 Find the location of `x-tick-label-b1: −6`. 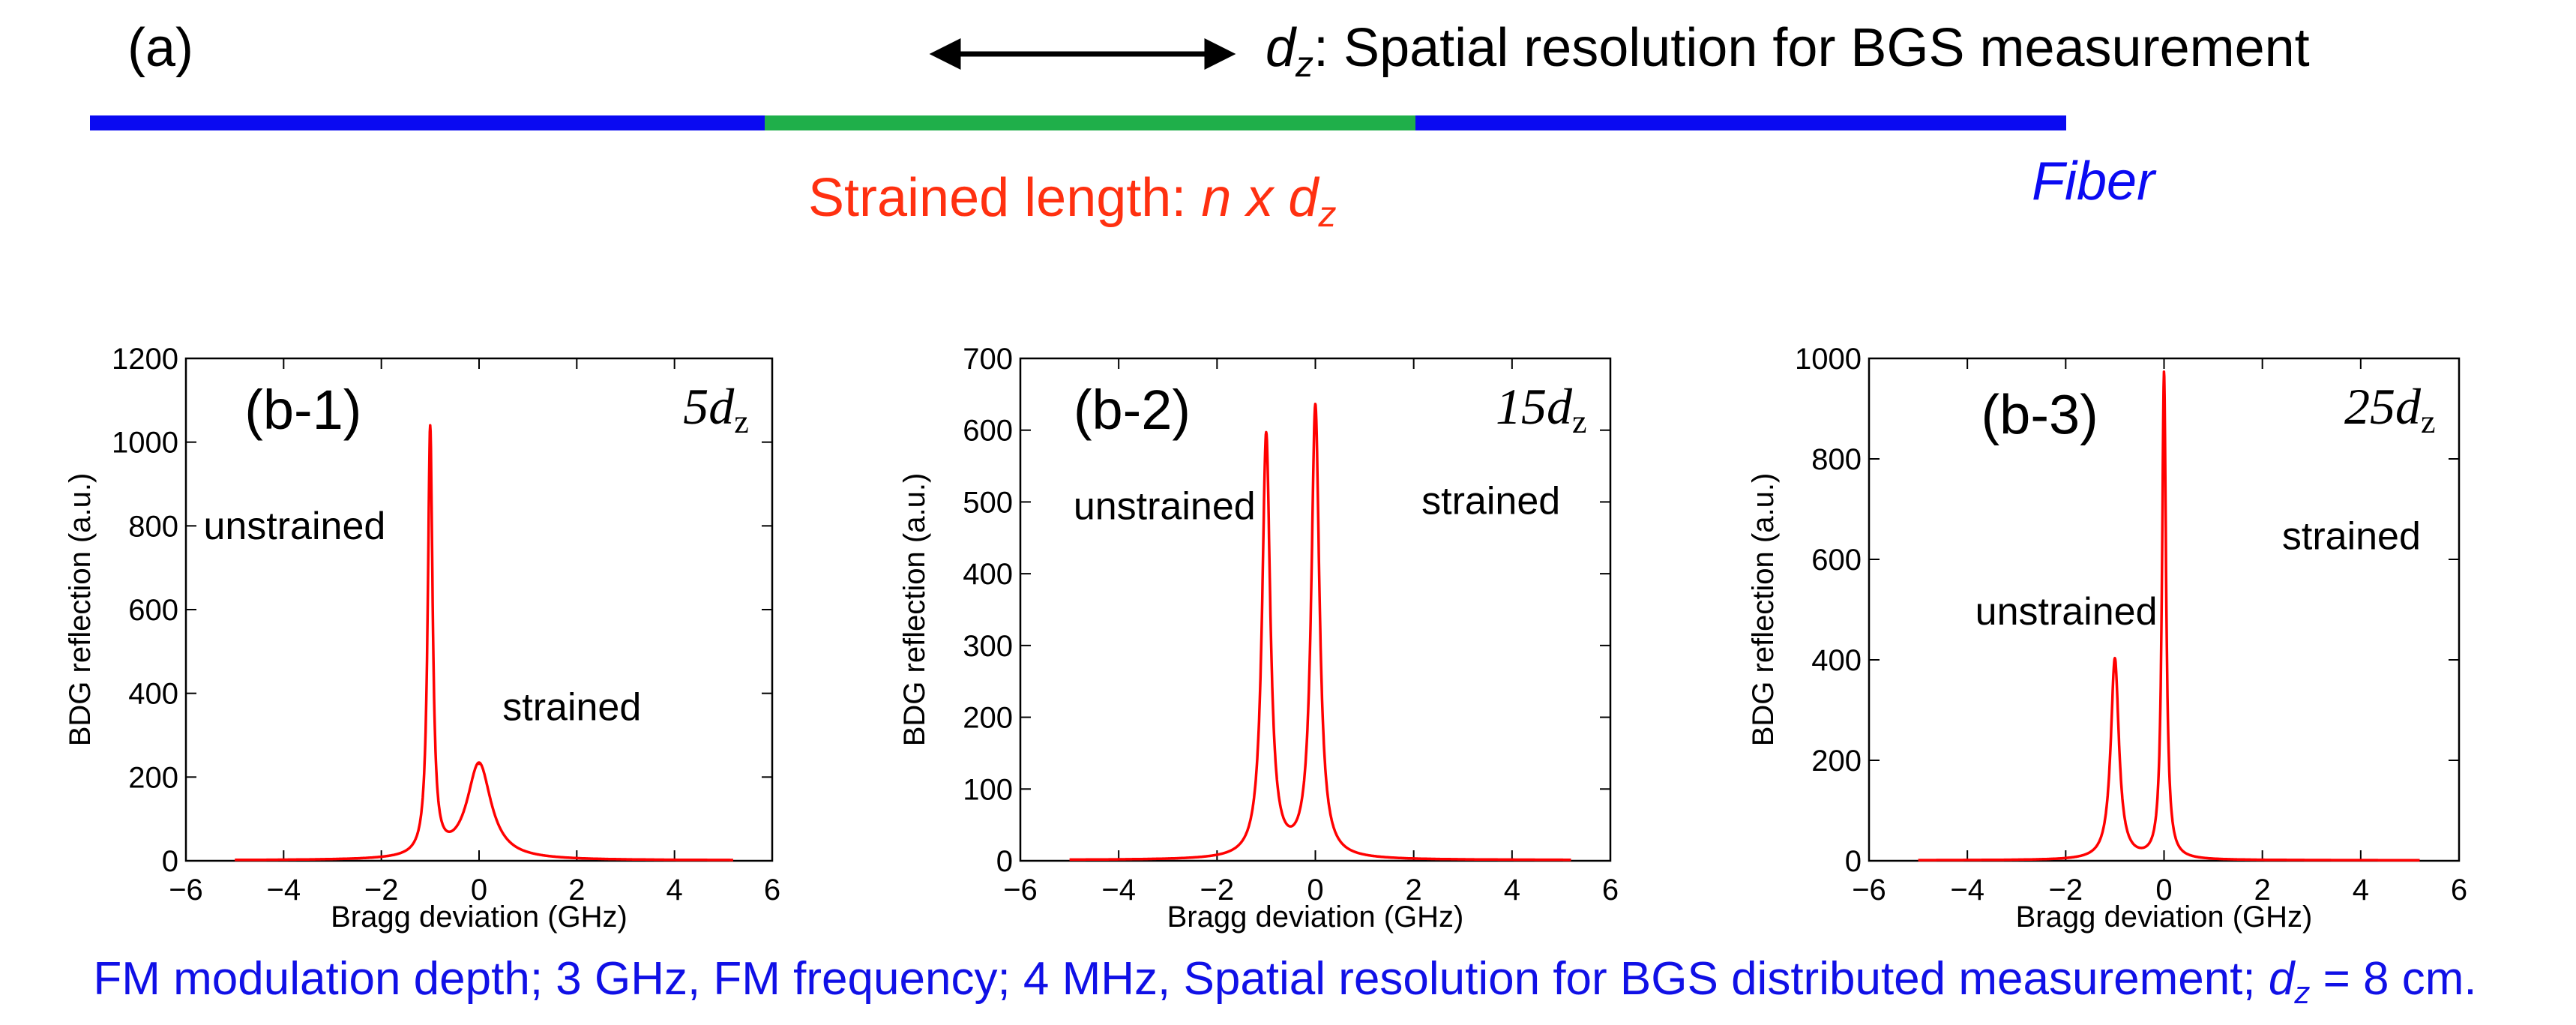

x-tick-label-b1: −6 is located at coordinates (186, 890).